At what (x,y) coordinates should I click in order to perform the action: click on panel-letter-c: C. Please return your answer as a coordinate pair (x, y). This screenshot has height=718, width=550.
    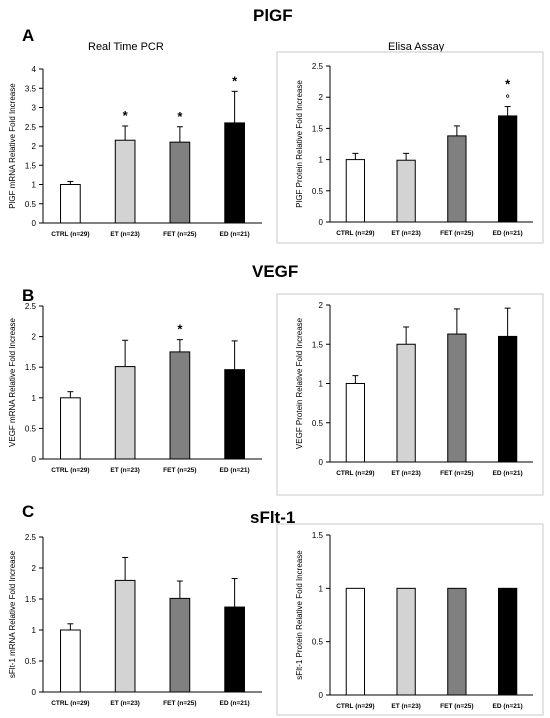
    Looking at the image, I should click on (28, 511).